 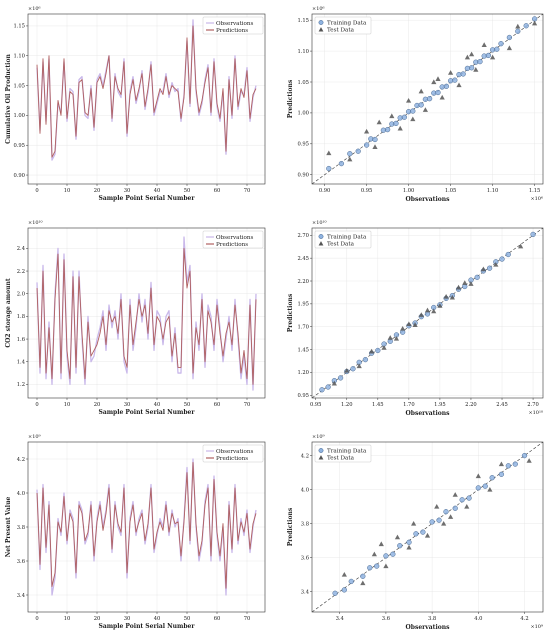 I want to click on x-tick-label: 50, so click(x=187, y=191).